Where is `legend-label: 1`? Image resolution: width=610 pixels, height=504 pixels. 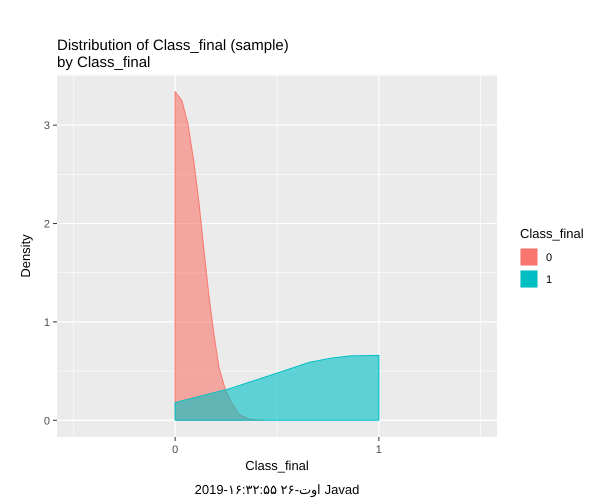 legend-label: 1 is located at coordinates (549, 280).